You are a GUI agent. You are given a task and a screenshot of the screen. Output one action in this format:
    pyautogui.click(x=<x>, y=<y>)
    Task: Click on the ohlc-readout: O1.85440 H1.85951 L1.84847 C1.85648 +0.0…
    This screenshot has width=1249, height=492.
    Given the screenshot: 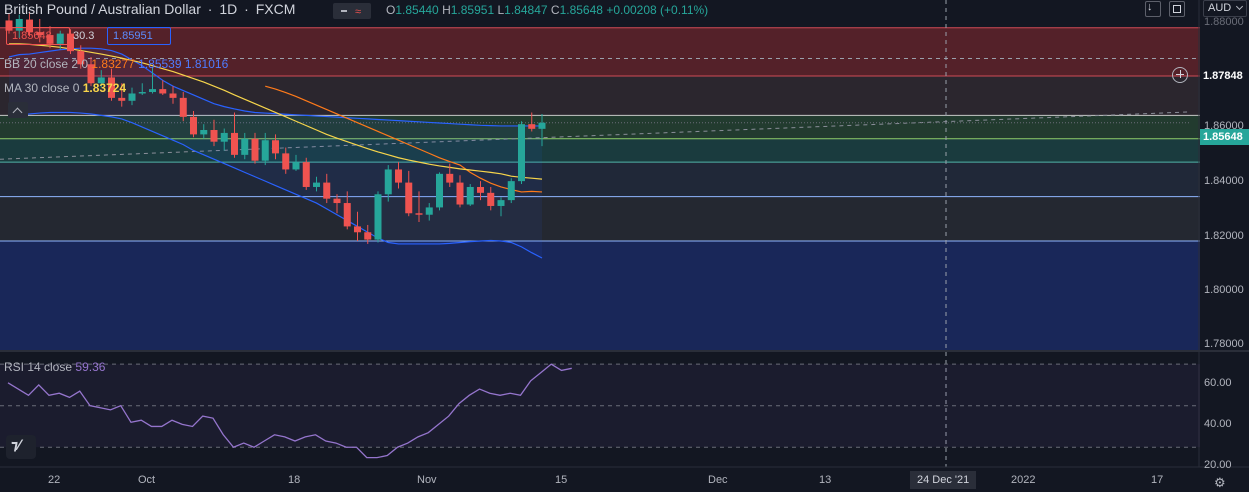 What is the action you would take?
    pyautogui.click(x=547, y=10)
    